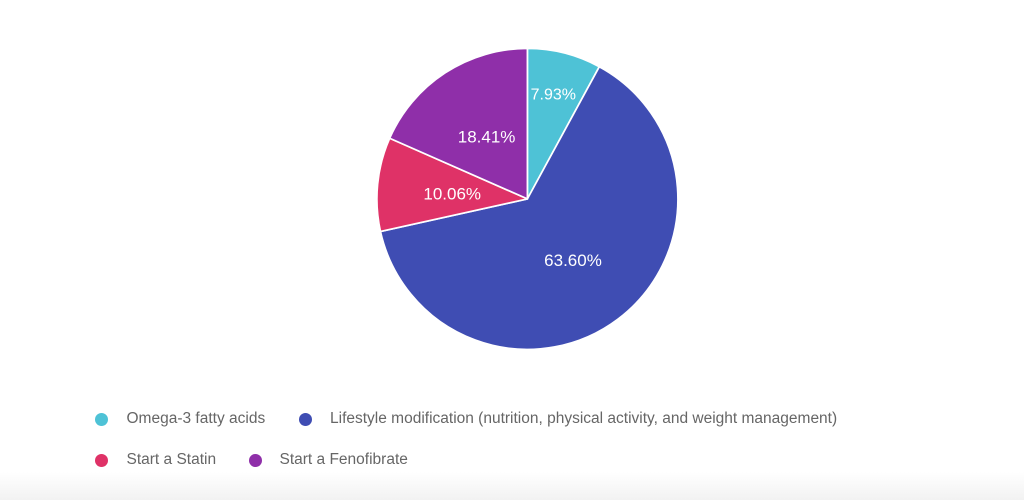 This screenshot has height=500, width=1024. What do you see at coordinates (487, 137) in the screenshot?
I see `svg-text: 18.41%` at bounding box center [487, 137].